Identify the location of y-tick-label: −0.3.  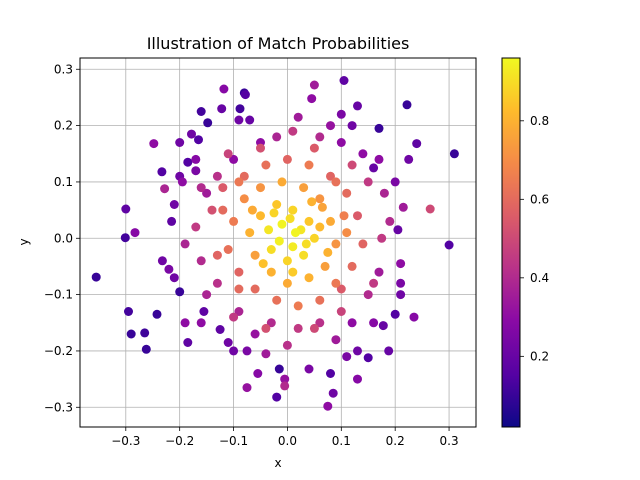
(58, 407).